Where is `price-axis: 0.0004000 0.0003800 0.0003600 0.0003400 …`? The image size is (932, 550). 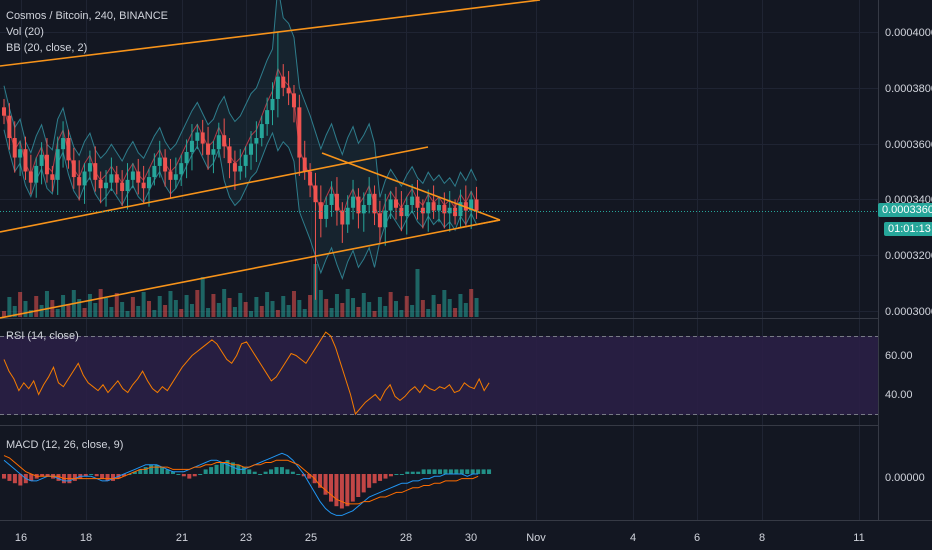 price-axis: 0.0004000 0.0003800 0.0003600 0.0003400 … is located at coordinates (908, 172).